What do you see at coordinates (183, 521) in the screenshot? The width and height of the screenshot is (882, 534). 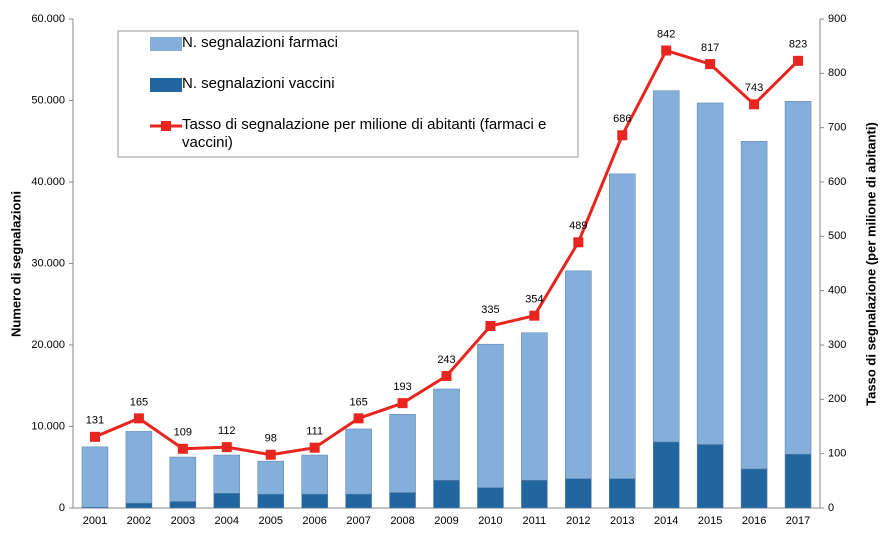 I see `x-tick-label: 2003` at bounding box center [183, 521].